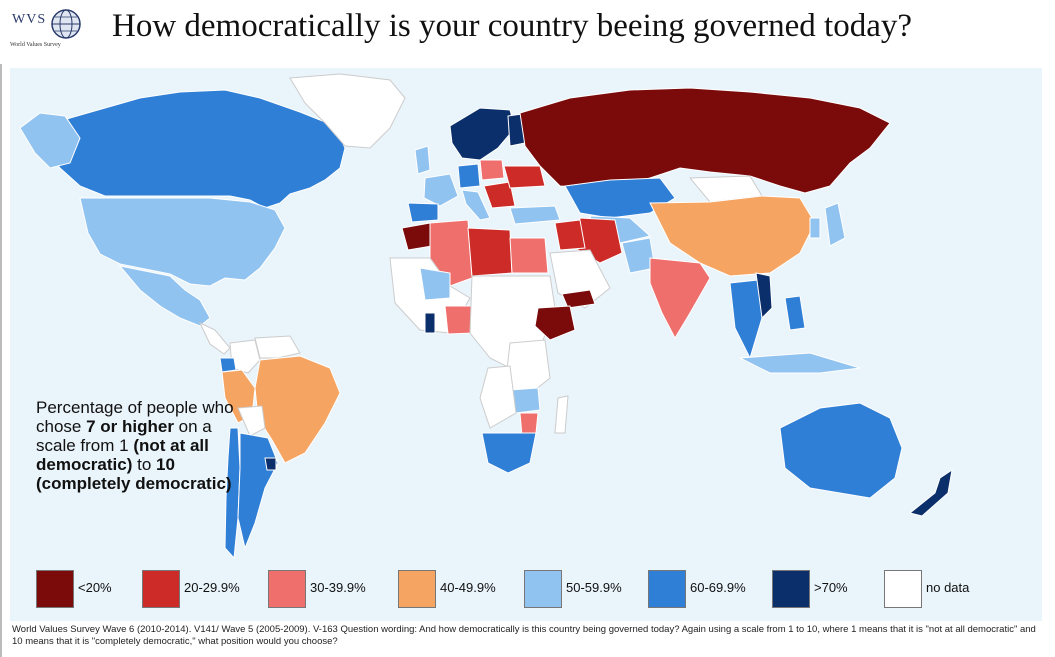 Image resolution: width=1055 pixels, height=657 pixels. Describe the element at coordinates (95, 587) in the screenshot. I see `legend-label: <20%` at that location.